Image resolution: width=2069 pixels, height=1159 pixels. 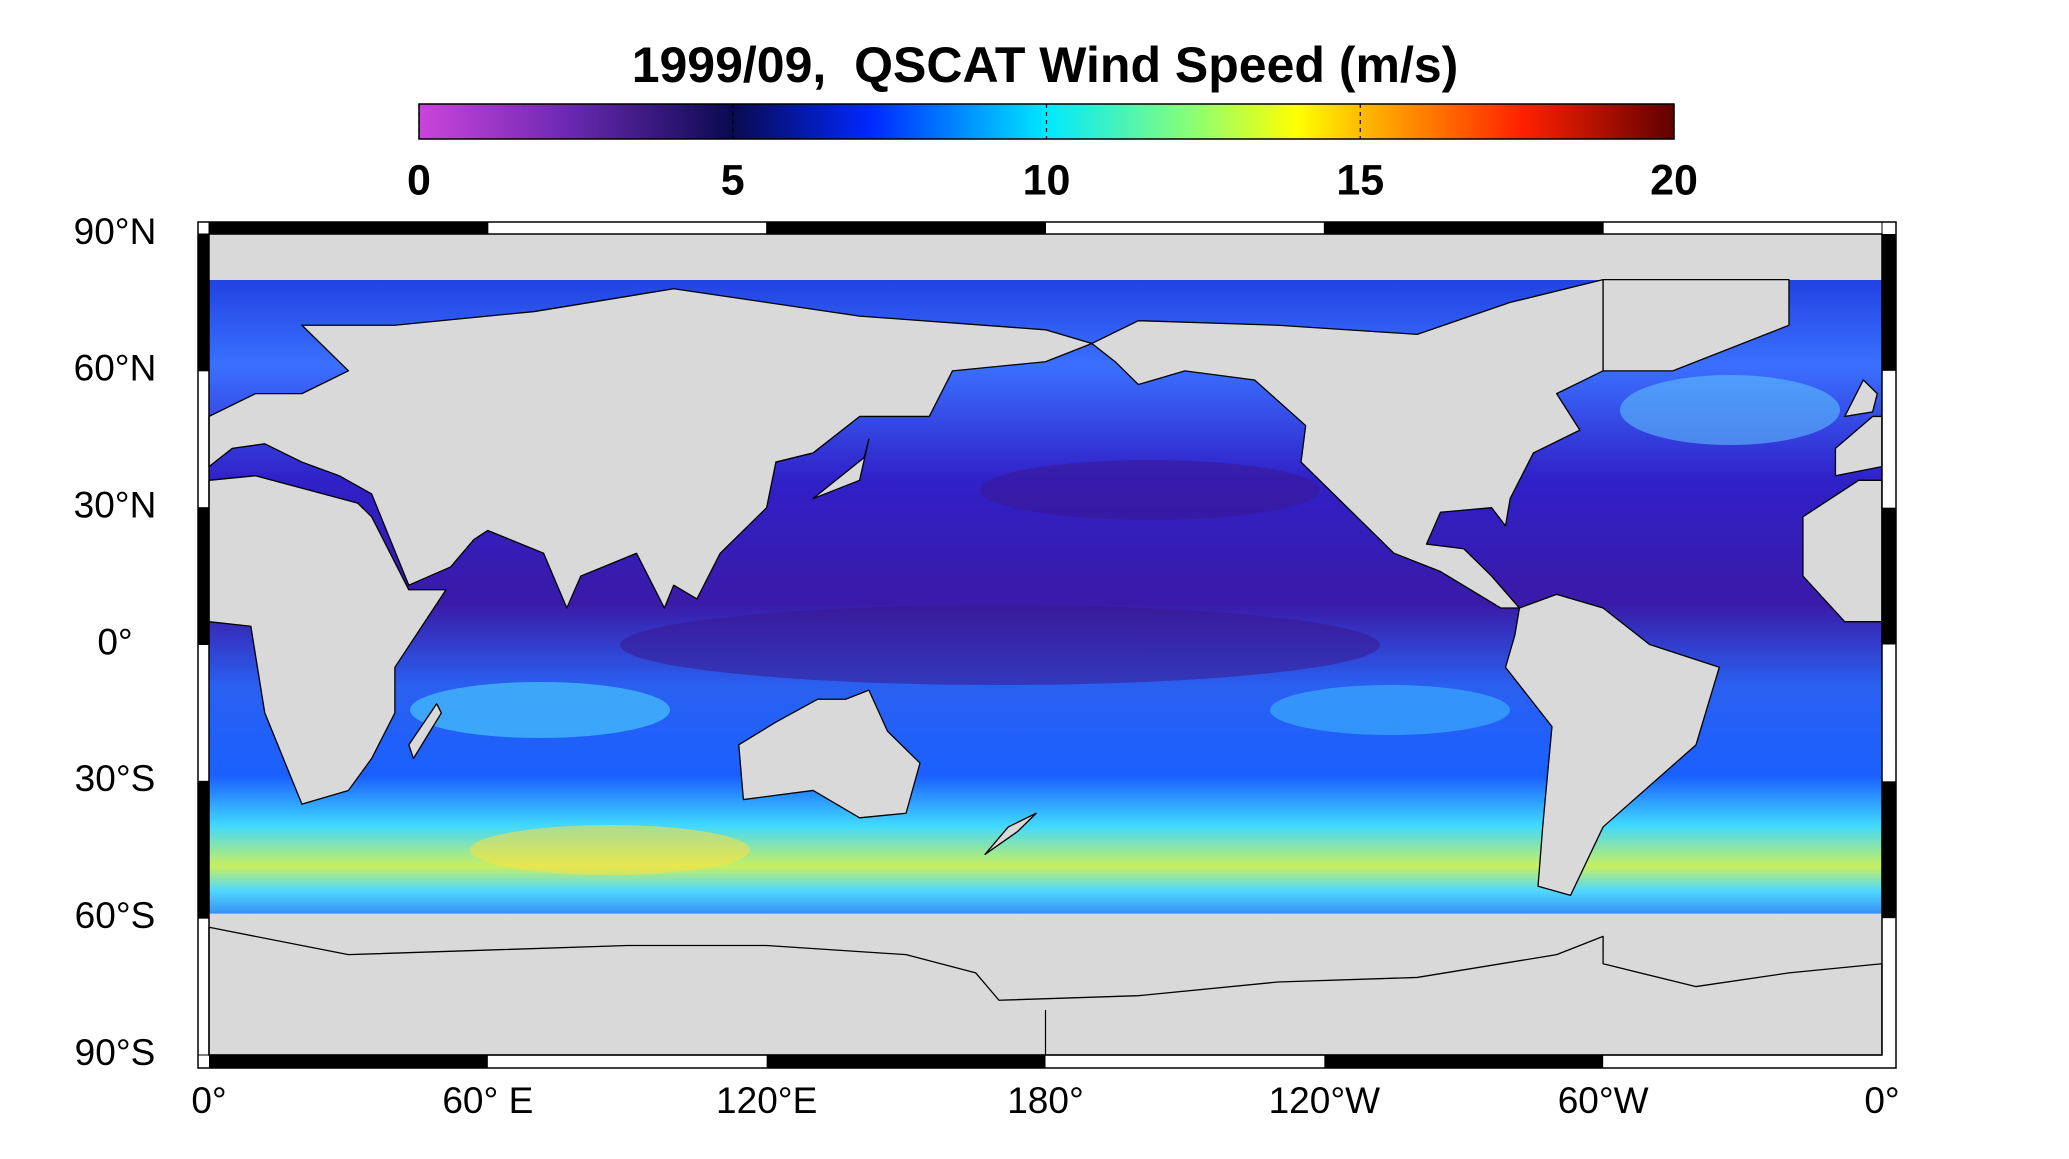 What do you see at coordinates (1325, 1100) in the screenshot?
I see `x-tick-label: 120°W` at bounding box center [1325, 1100].